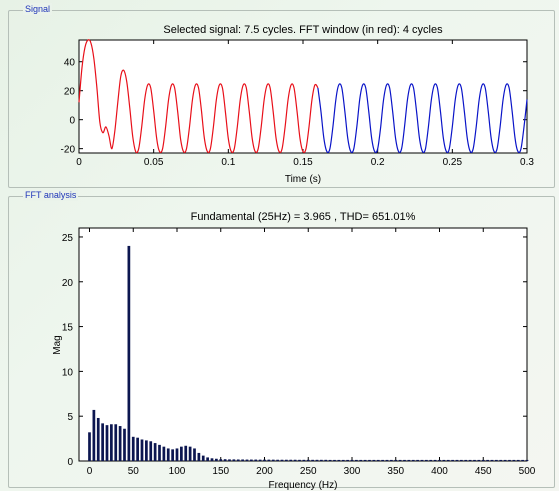  What do you see at coordinates (220, 471) in the screenshot?
I see `fft-x-tick-label: 150` at bounding box center [220, 471].